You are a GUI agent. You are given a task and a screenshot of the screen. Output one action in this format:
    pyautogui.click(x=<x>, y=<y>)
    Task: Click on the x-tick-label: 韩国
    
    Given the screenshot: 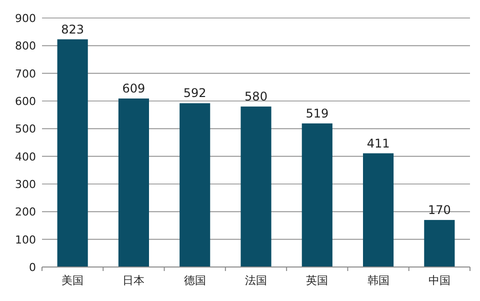 What is the action you would take?
    pyautogui.click(x=378, y=280)
    